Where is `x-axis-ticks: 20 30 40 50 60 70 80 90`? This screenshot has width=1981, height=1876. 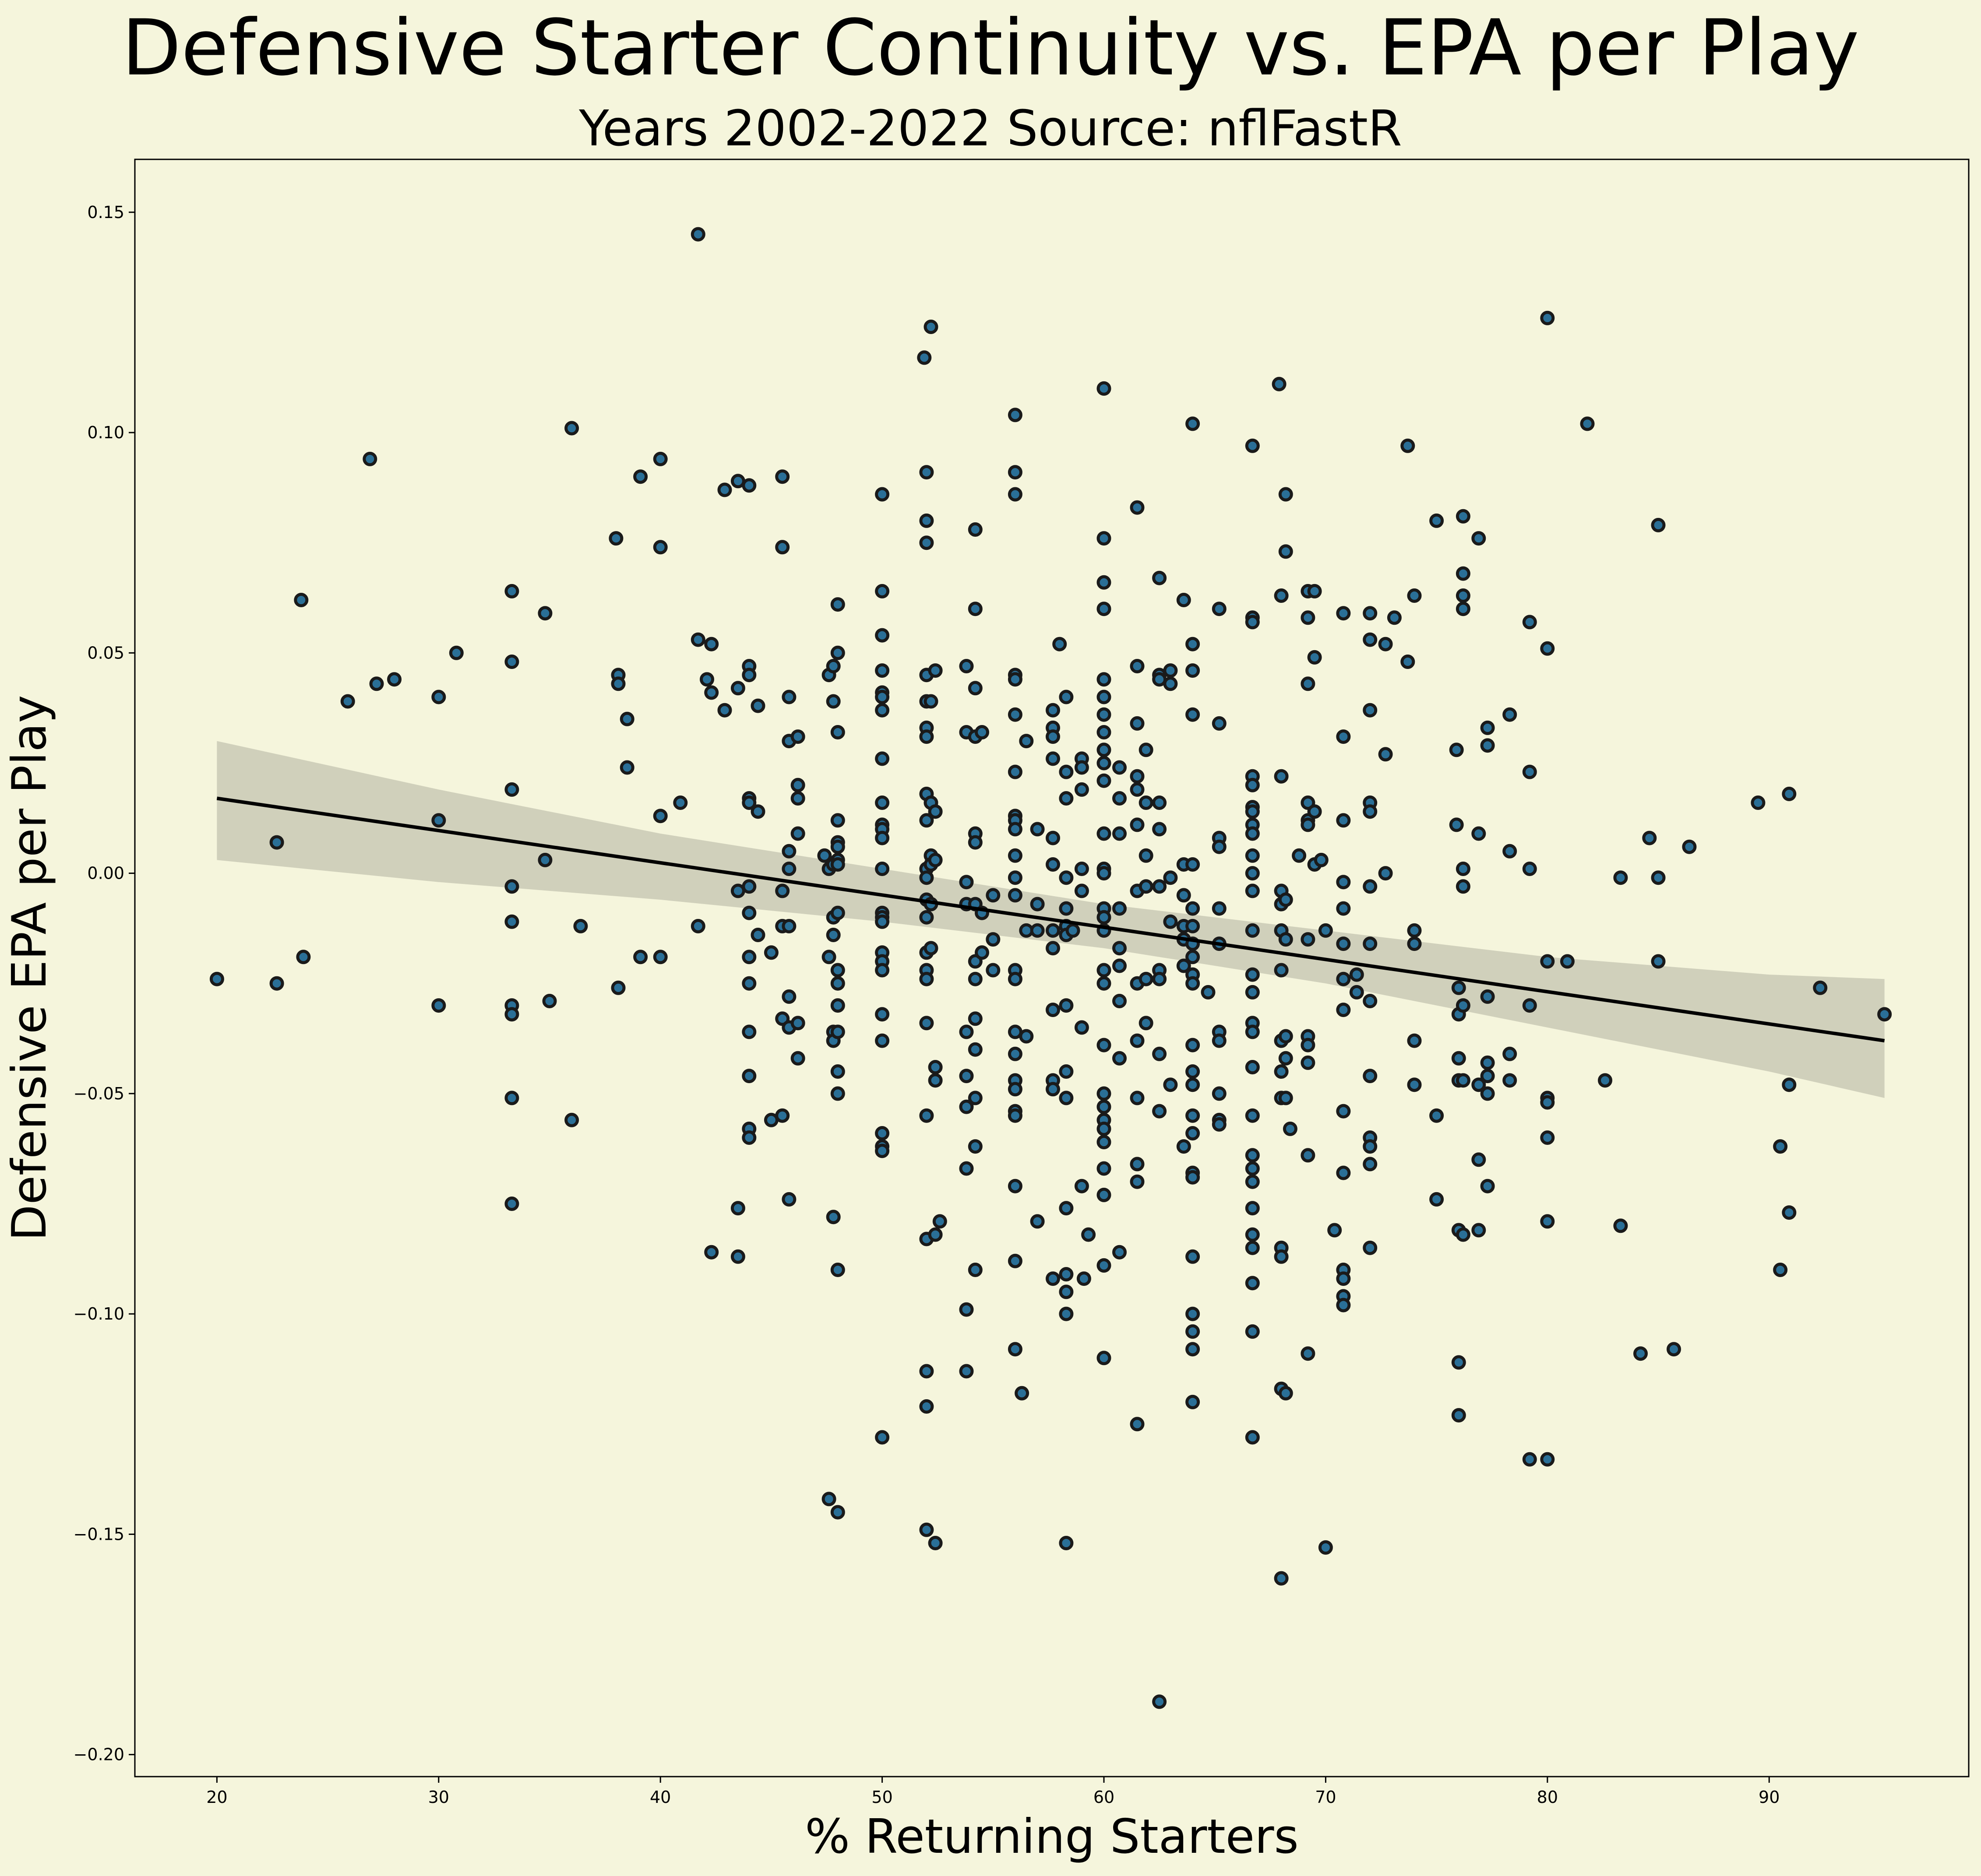
x-axis-ticks: 20 30 40 50 60 70 80 90 is located at coordinates (993, 1792).